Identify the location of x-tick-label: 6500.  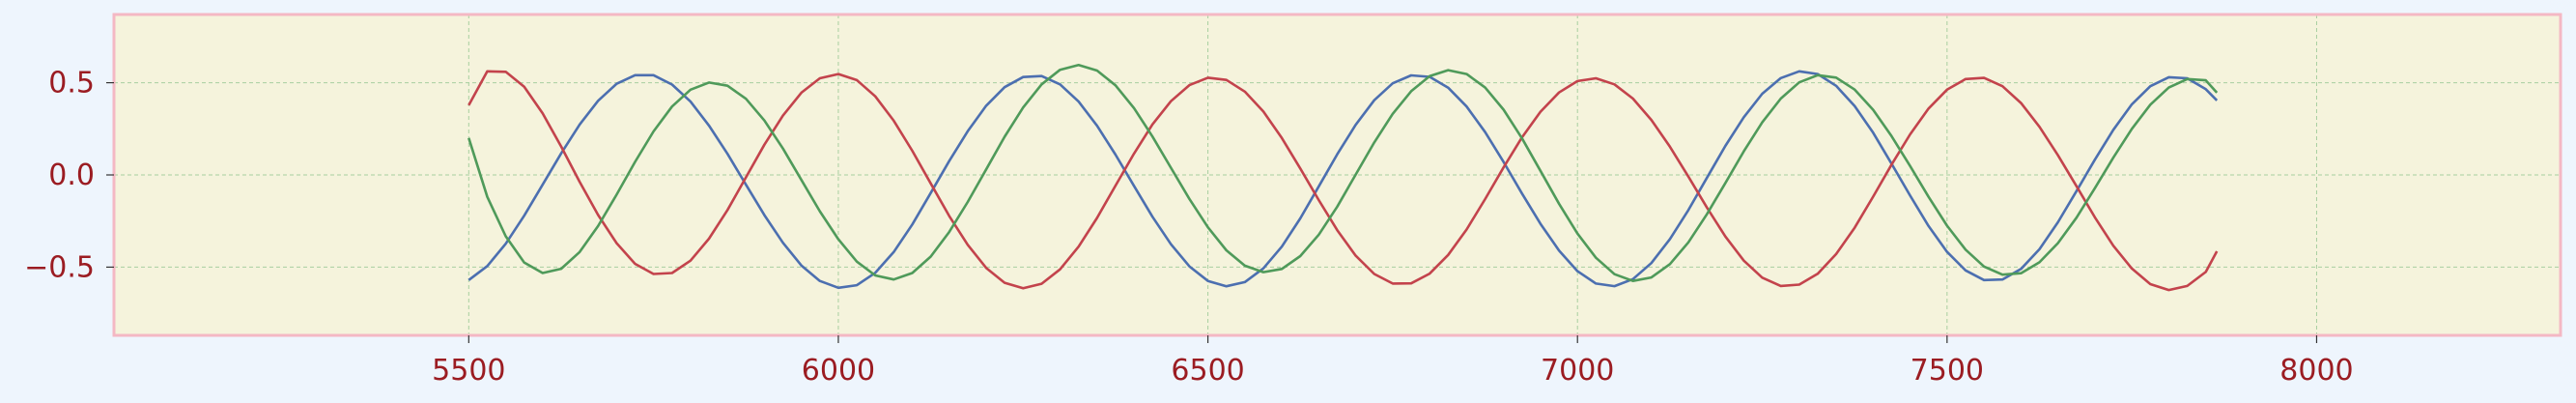
(1207, 371).